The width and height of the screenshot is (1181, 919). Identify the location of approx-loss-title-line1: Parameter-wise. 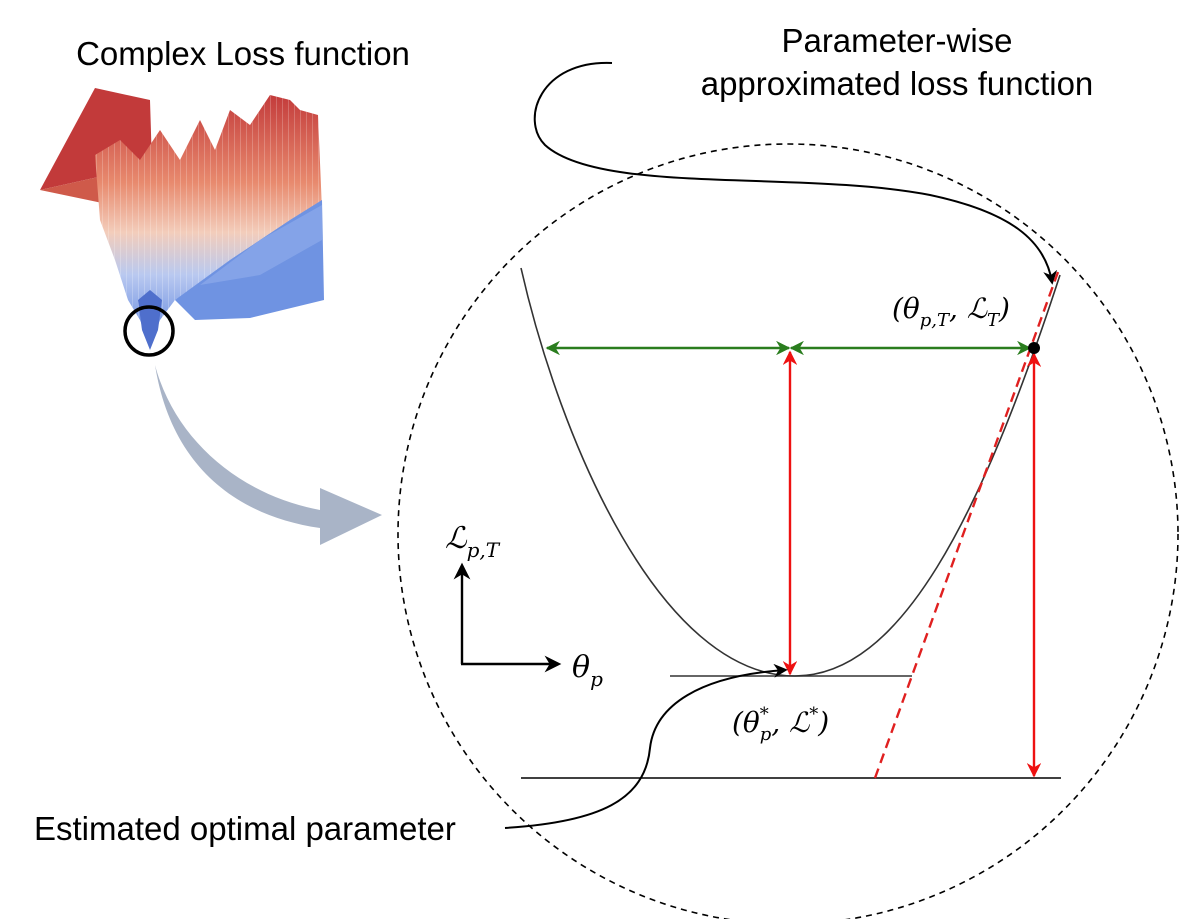
(896, 40).